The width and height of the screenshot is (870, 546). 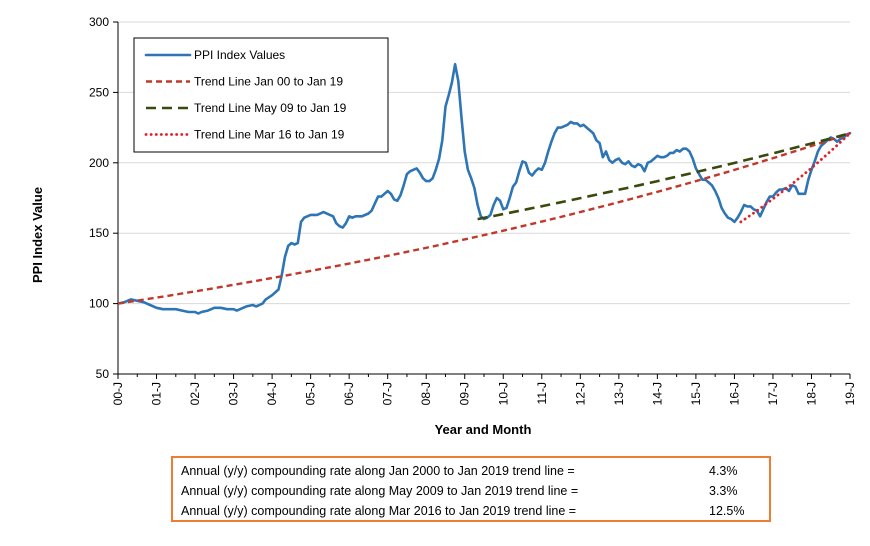 I want to click on x-tick-label: 07-J, so click(x=388, y=393).